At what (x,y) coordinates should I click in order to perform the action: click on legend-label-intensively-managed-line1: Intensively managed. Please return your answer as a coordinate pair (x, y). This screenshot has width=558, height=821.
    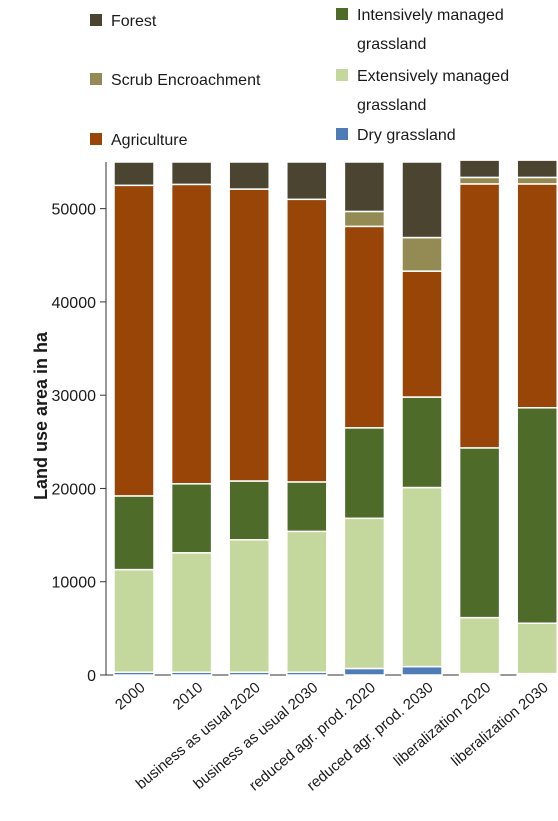
    Looking at the image, I should click on (430, 15).